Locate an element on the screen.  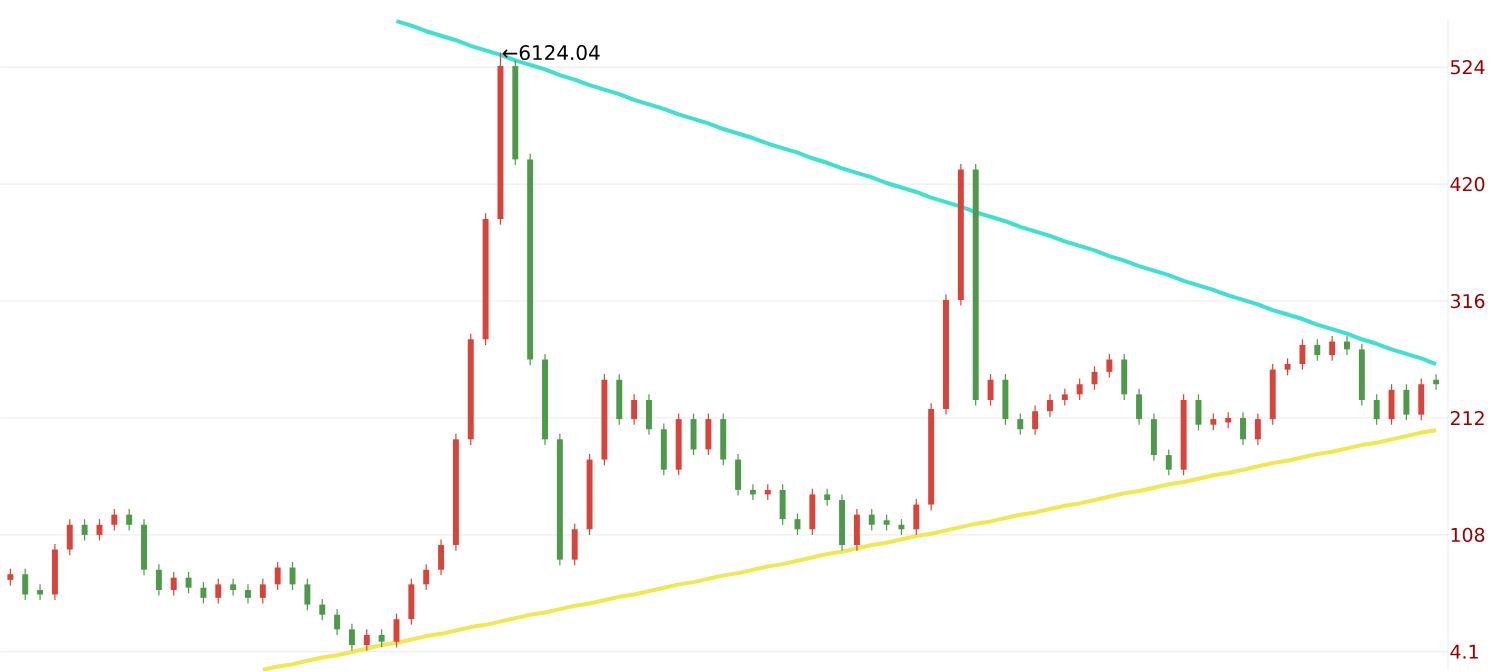
y-tick-label: 420 is located at coordinates (1467, 184).